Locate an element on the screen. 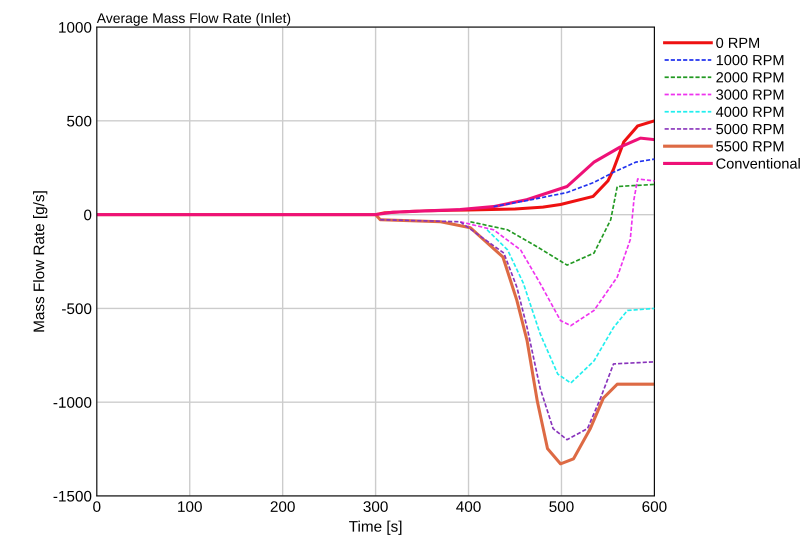 This screenshot has width=800, height=542. legend-label: 4000 RPM is located at coordinates (750, 111).